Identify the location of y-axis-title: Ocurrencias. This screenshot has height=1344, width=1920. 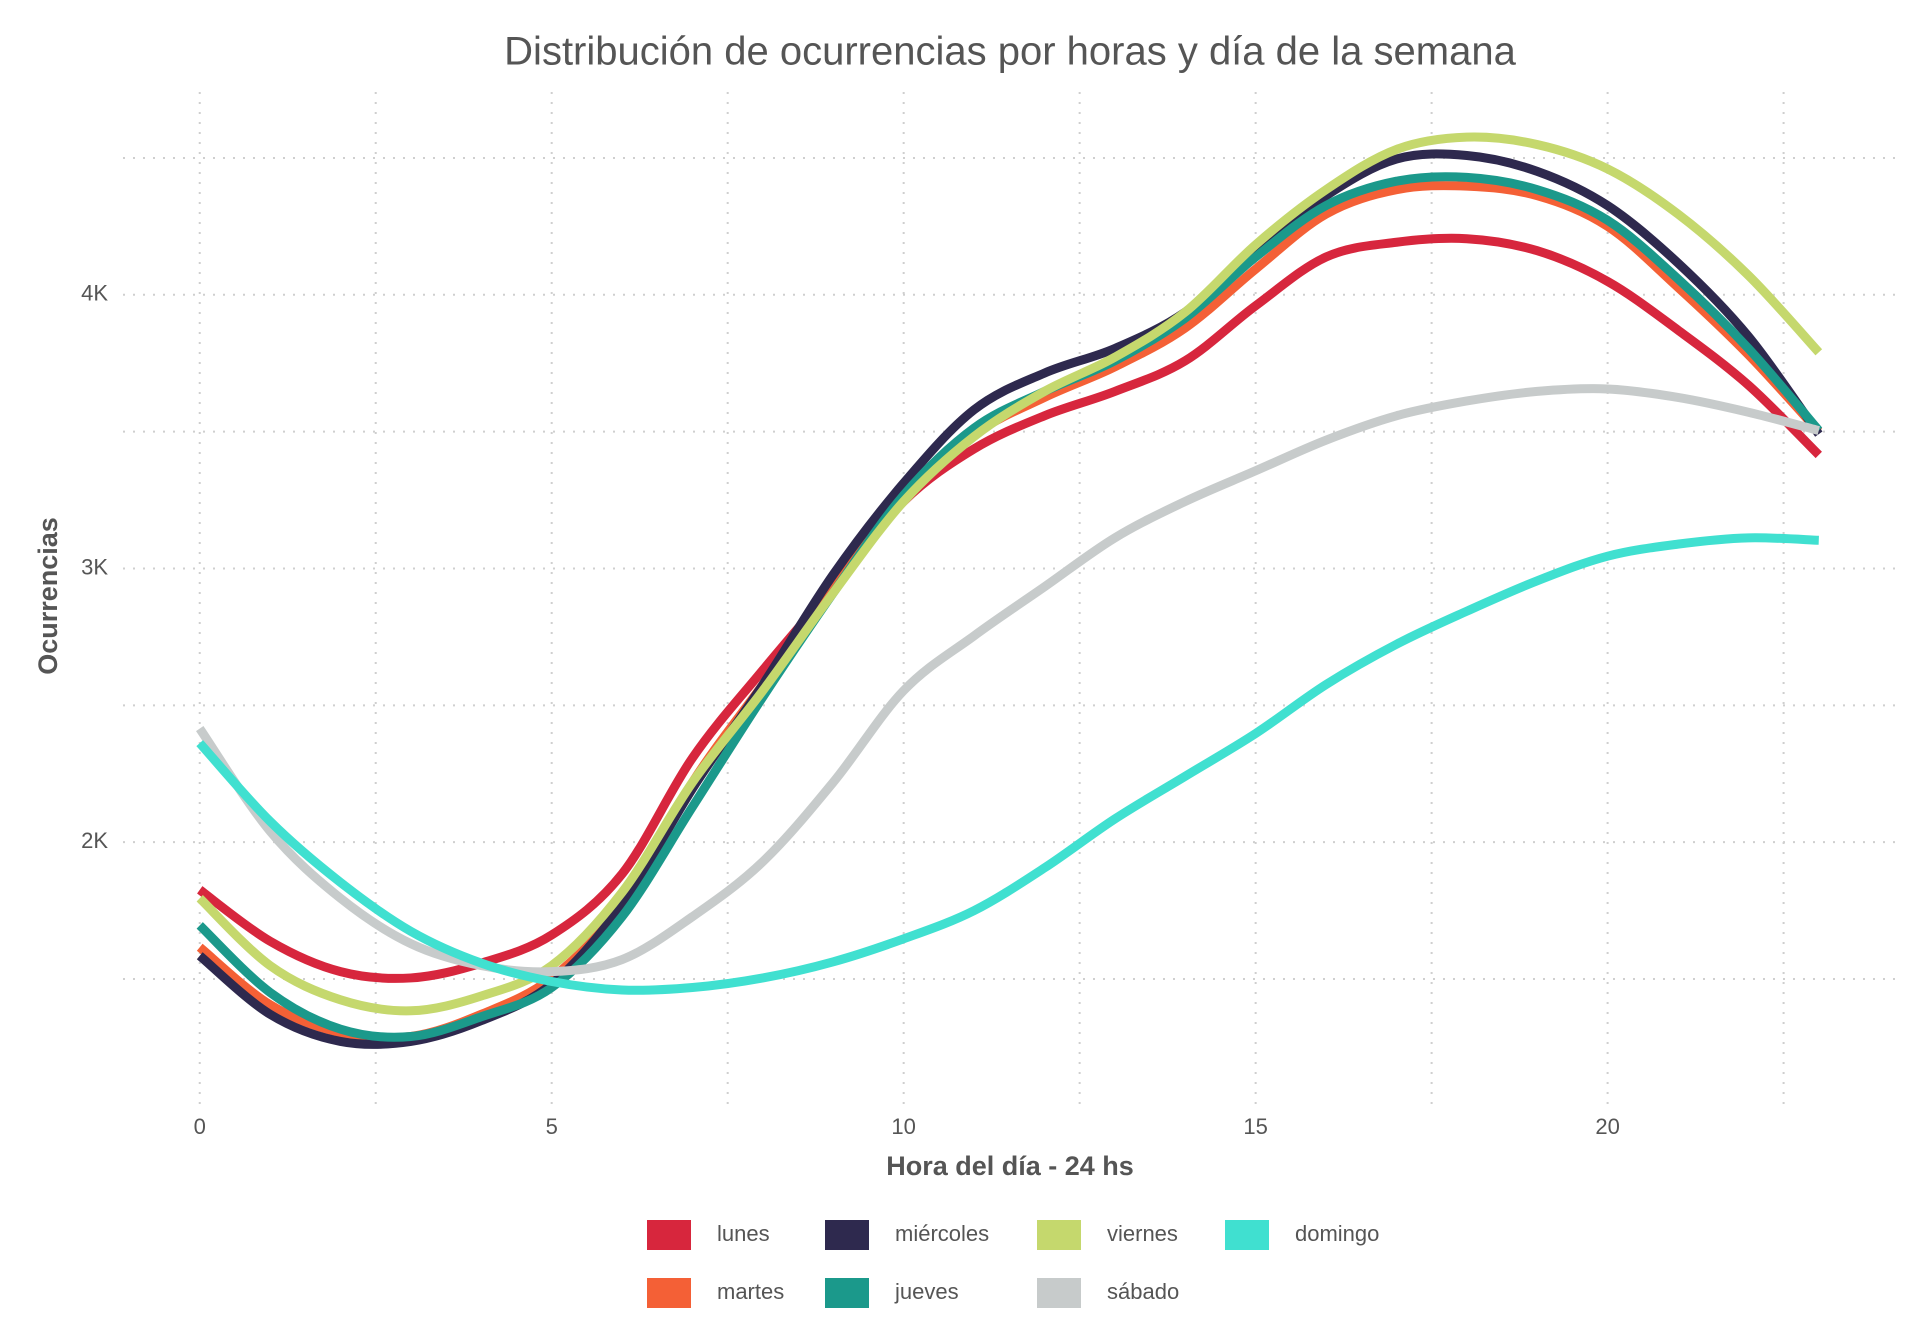
(48, 596).